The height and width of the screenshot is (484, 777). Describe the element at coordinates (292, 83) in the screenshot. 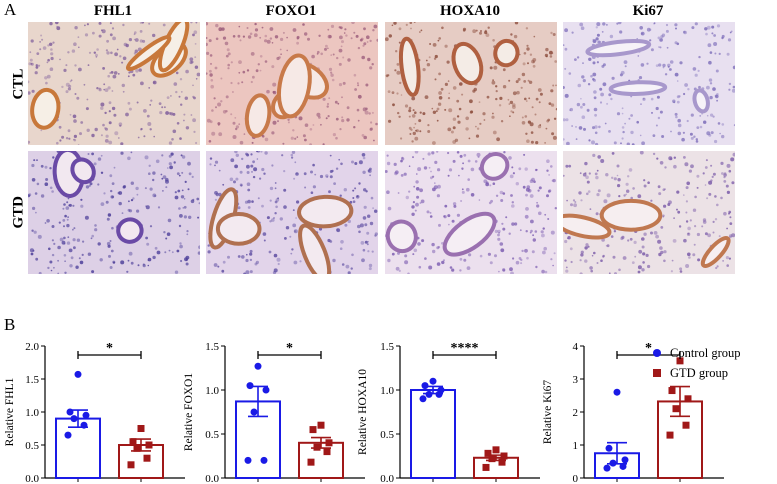

I see `micrograph-foxo1-ctl` at that location.